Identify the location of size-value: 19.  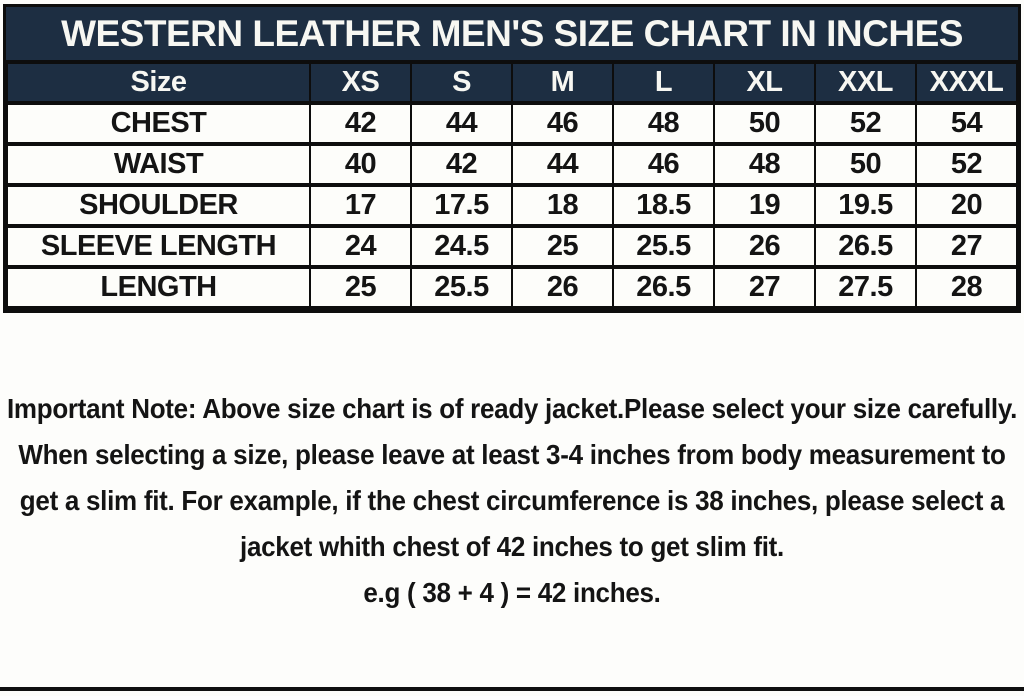
(764, 205).